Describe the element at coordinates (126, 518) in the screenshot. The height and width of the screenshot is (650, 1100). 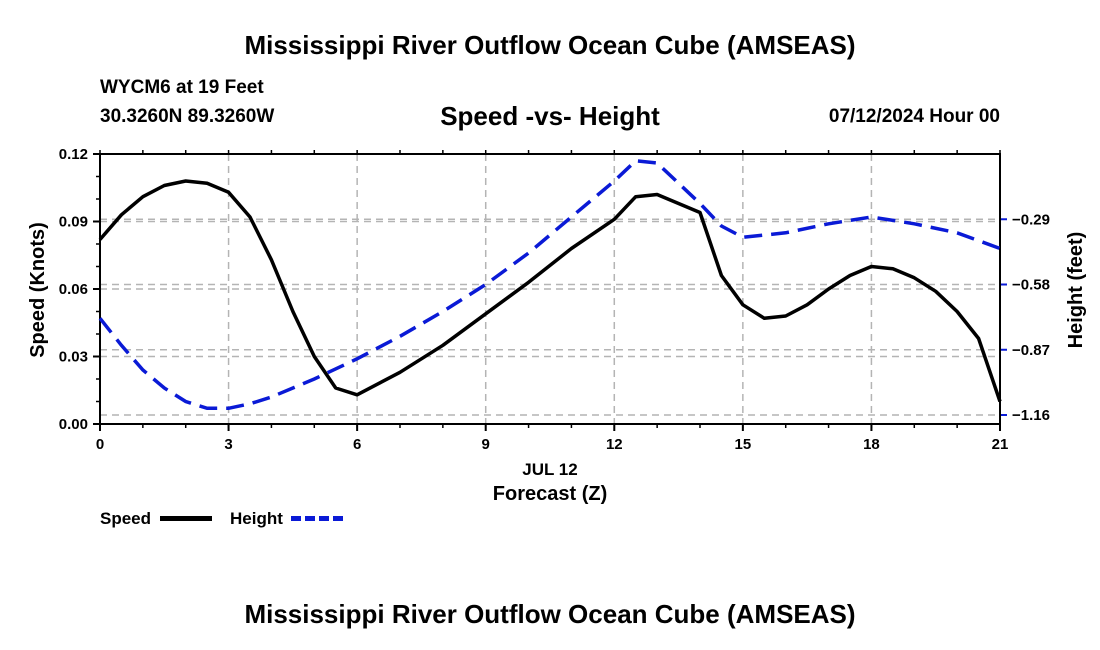
I see `legend-speed-label: Speed` at that location.